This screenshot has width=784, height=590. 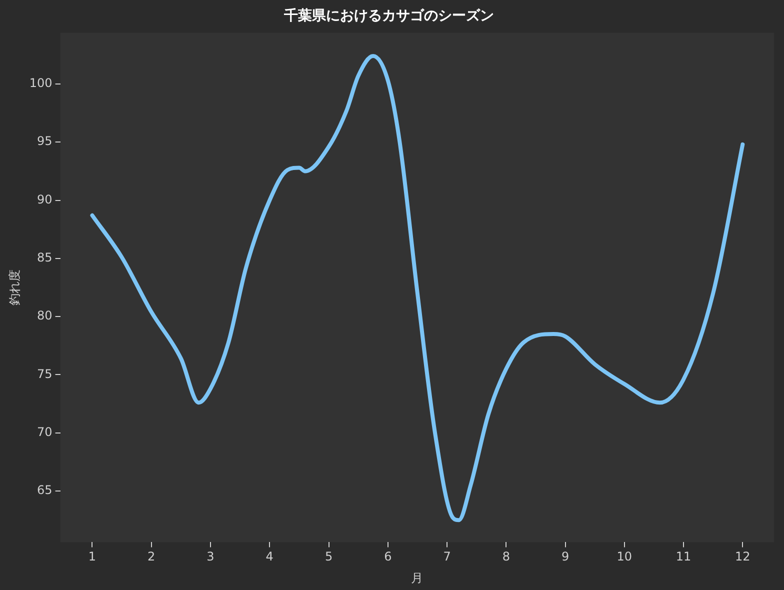 I want to click on y-tick-label: 70, so click(x=44, y=432).